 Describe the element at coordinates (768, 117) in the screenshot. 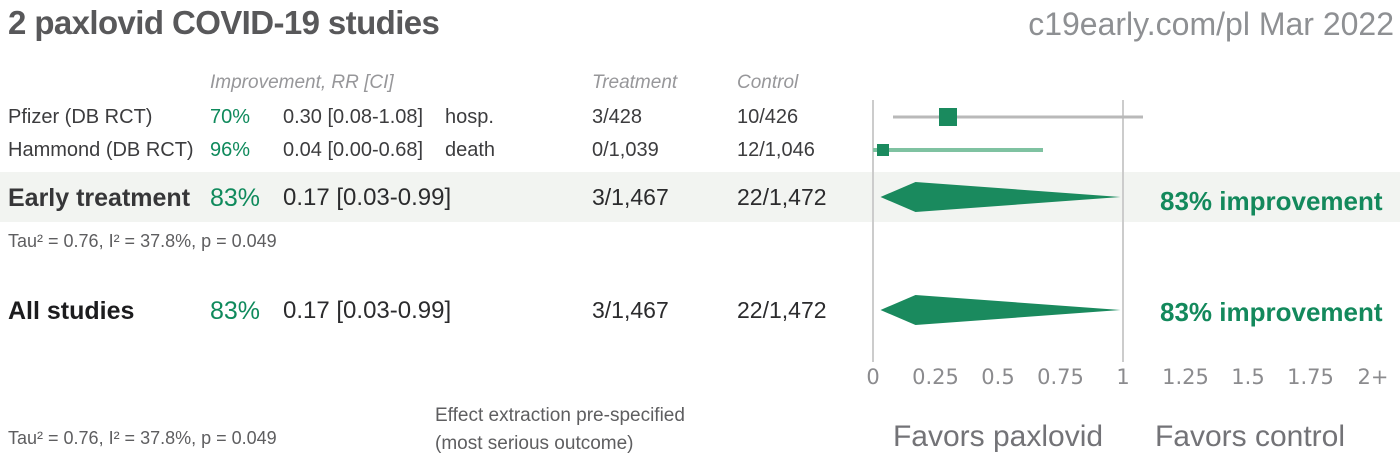

I see `control-count: 10/426` at that location.